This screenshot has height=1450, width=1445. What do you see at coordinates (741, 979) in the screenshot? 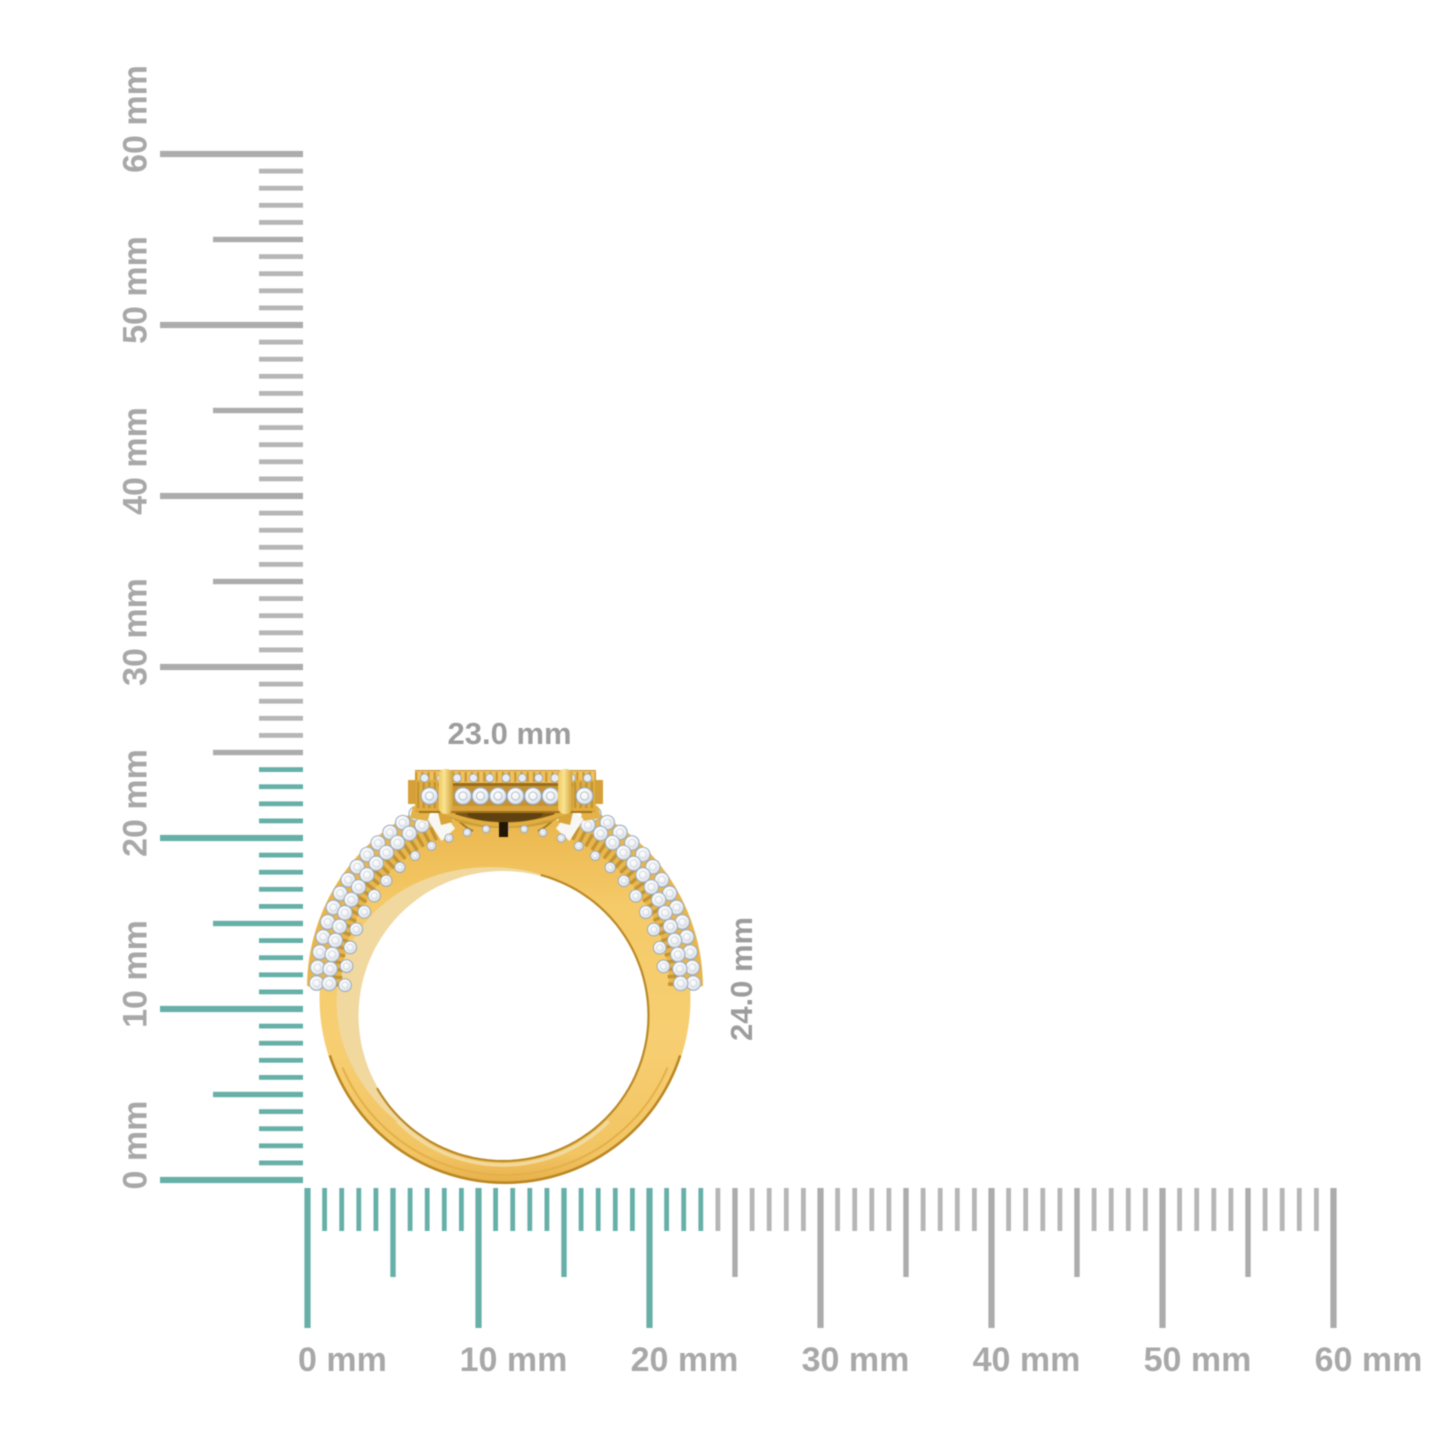
I see `svg-text: 24.0 mm` at bounding box center [741, 979].